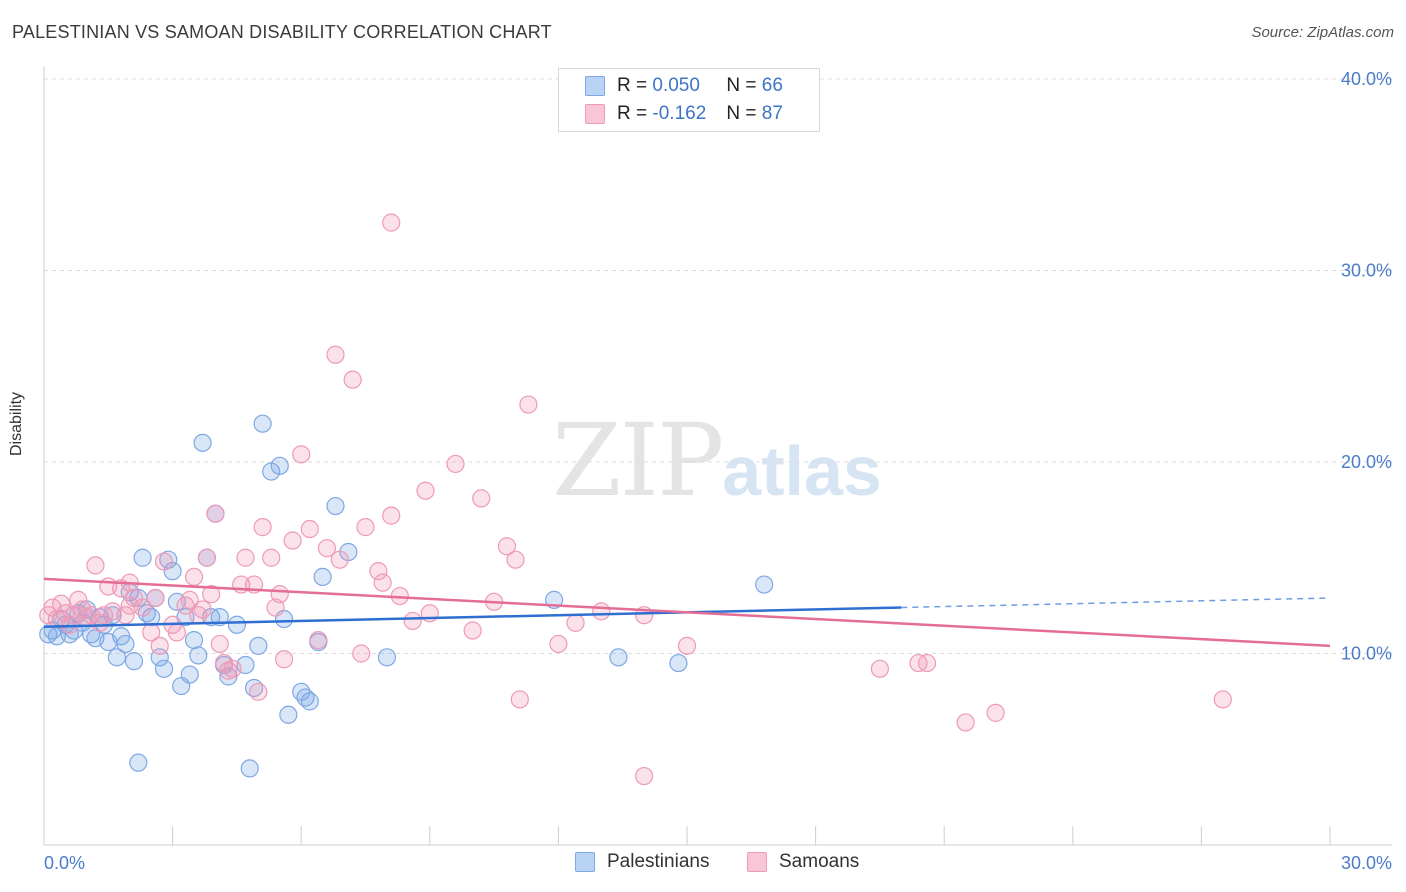 The image size is (1406, 892). I want to click on bottom-legend-samoans: Samoans, so click(803, 862).